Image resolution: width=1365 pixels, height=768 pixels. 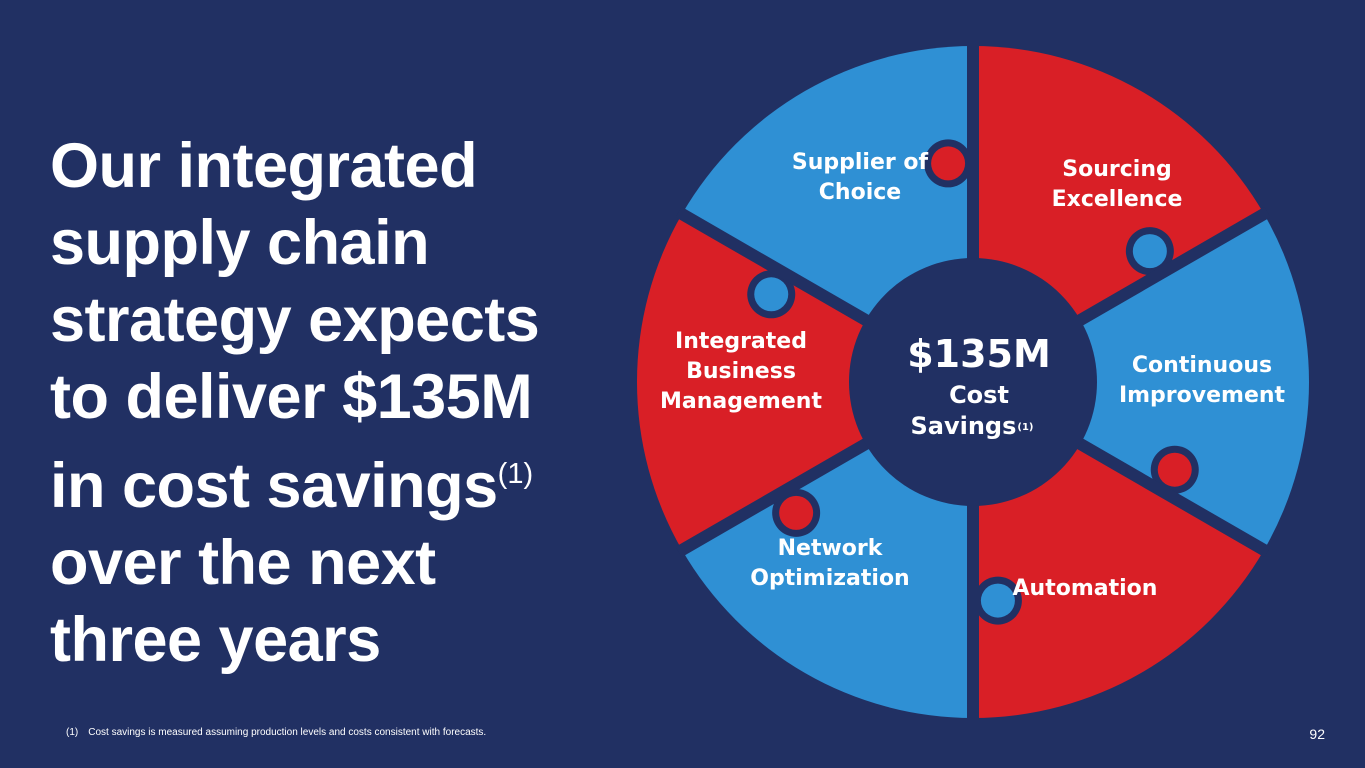 What do you see at coordinates (72, 732) in the screenshot?
I see `footnote-marker: (1)` at bounding box center [72, 732].